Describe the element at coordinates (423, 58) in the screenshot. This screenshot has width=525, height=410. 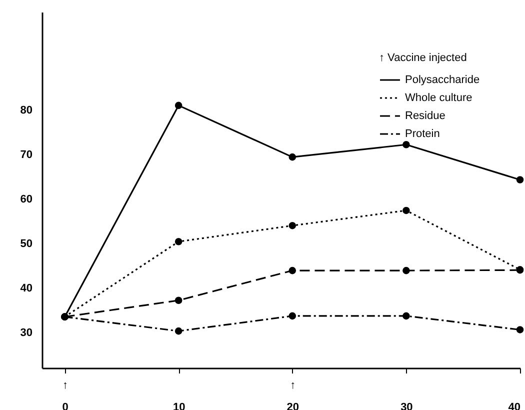
I see `annotation: ↑ Vaccine injected` at that location.